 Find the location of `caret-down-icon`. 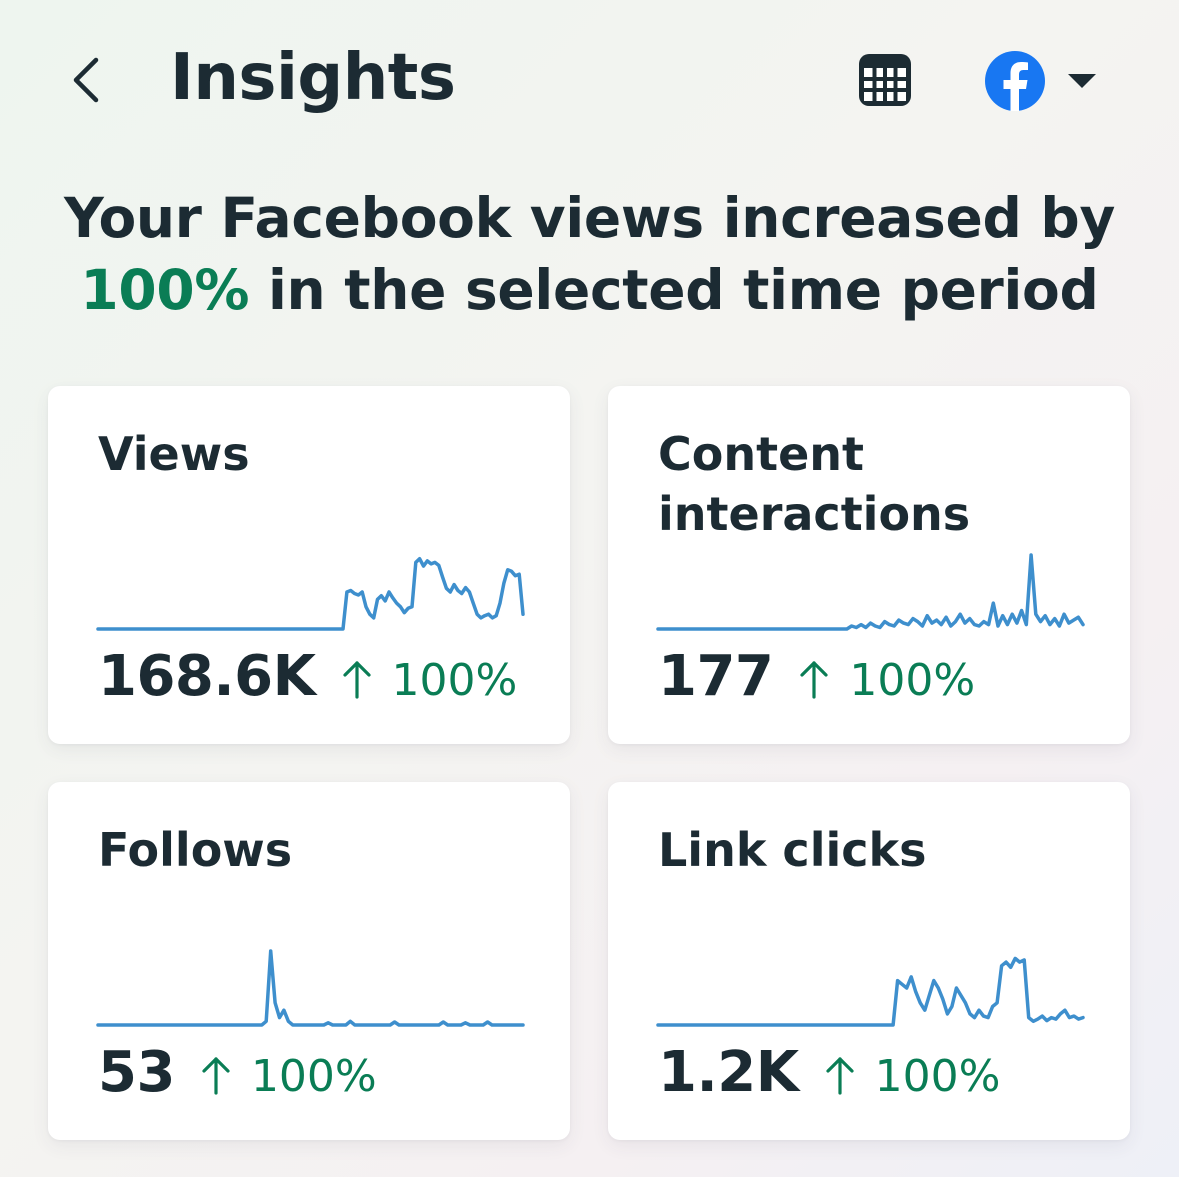

caret-down-icon is located at coordinates (1082, 81).